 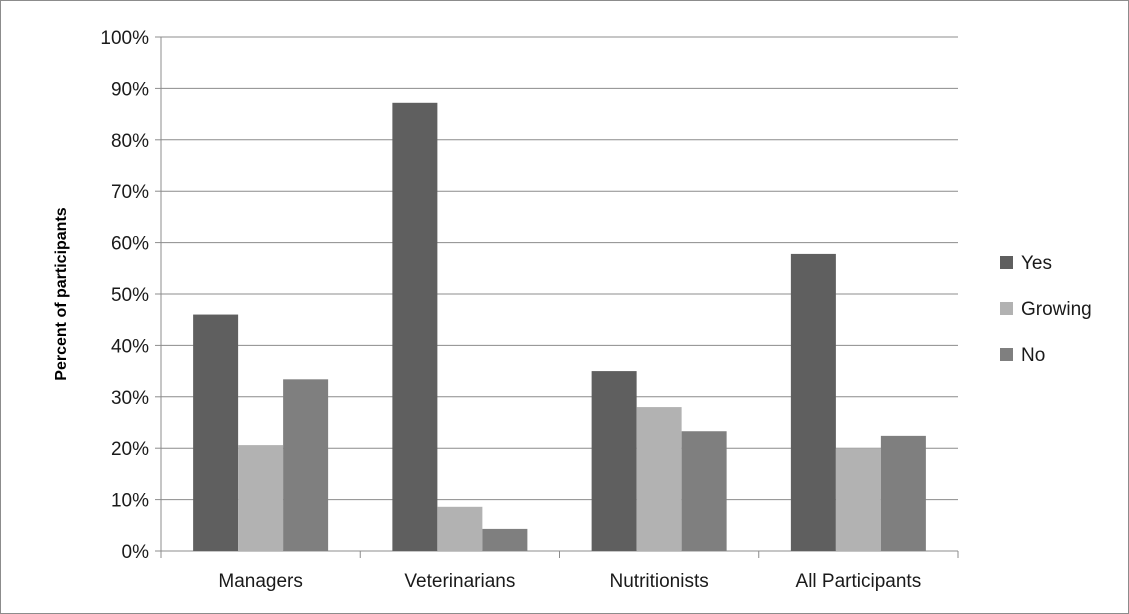 What do you see at coordinates (130, 449) in the screenshot?
I see `y-tick-label: 20%` at bounding box center [130, 449].